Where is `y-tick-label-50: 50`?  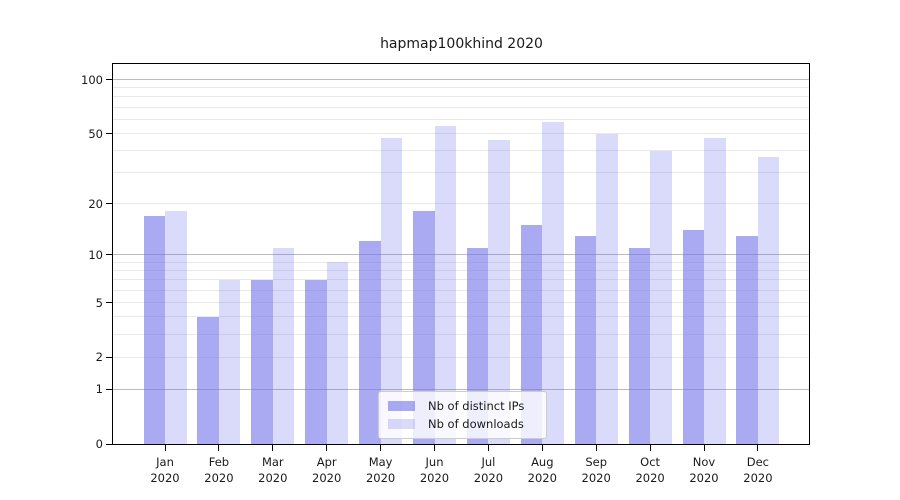
y-tick-label-50: 50 is located at coordinates (95, 133).